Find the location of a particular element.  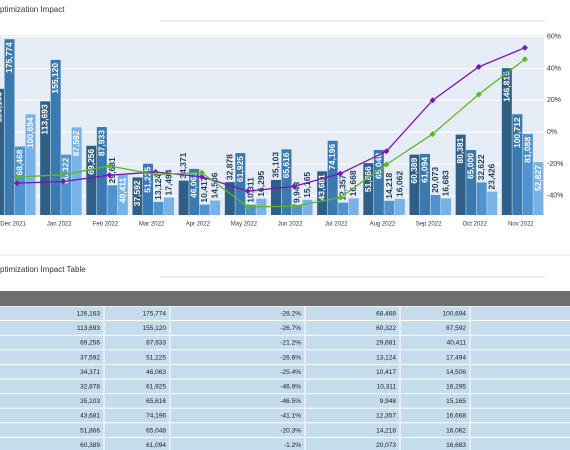

table-cell: -26.6% is located at coordinates (290, 357).